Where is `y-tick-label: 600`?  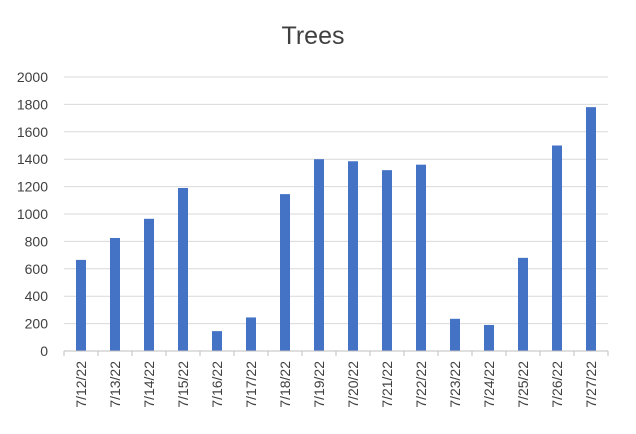
y-tick-label: 600 is located at coordinates (37, 269).